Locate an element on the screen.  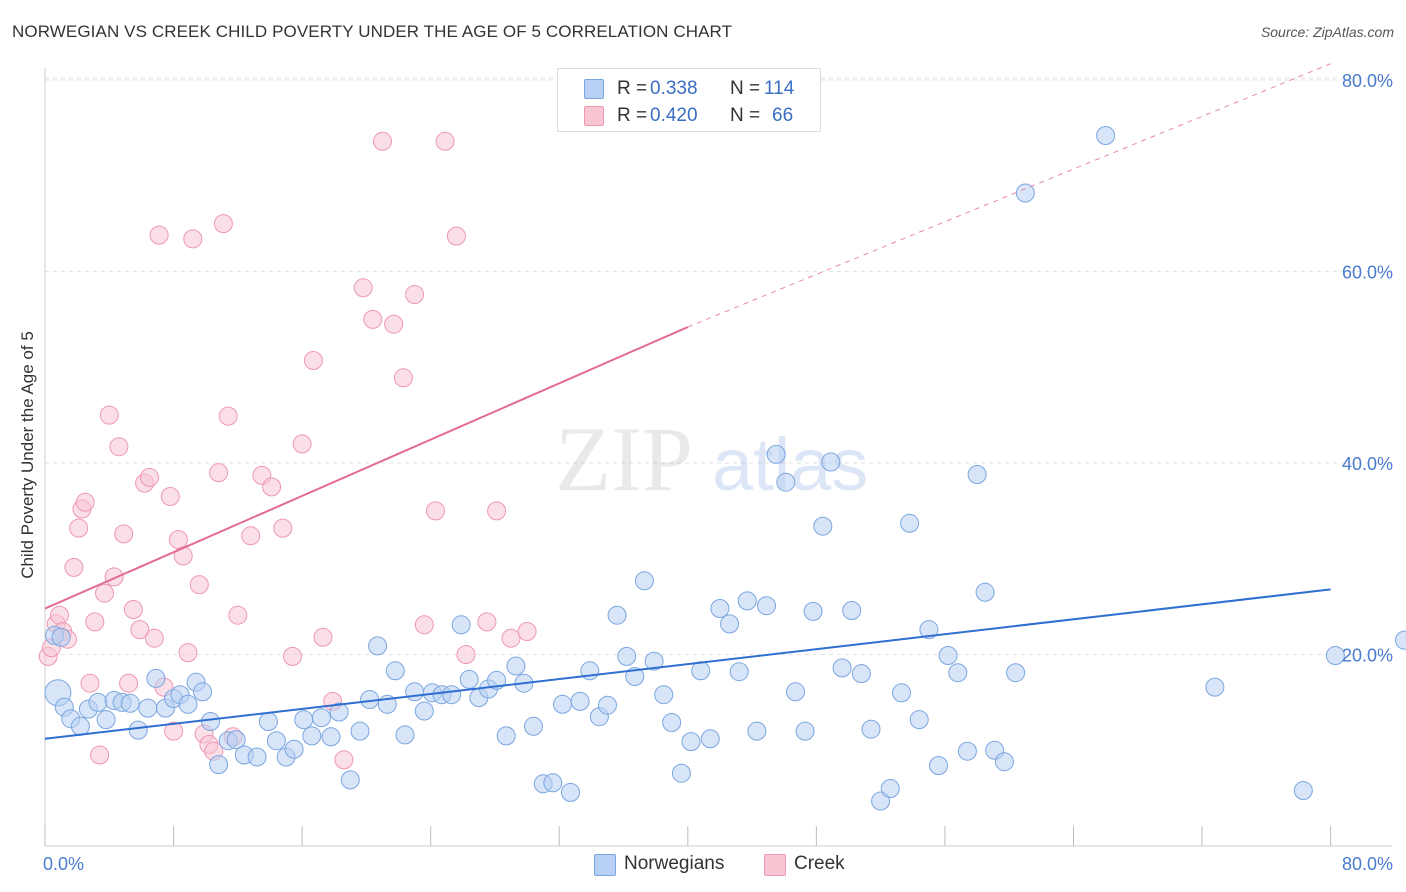
y-tick-label: 40.0% is located at coordinates (1367, 464).